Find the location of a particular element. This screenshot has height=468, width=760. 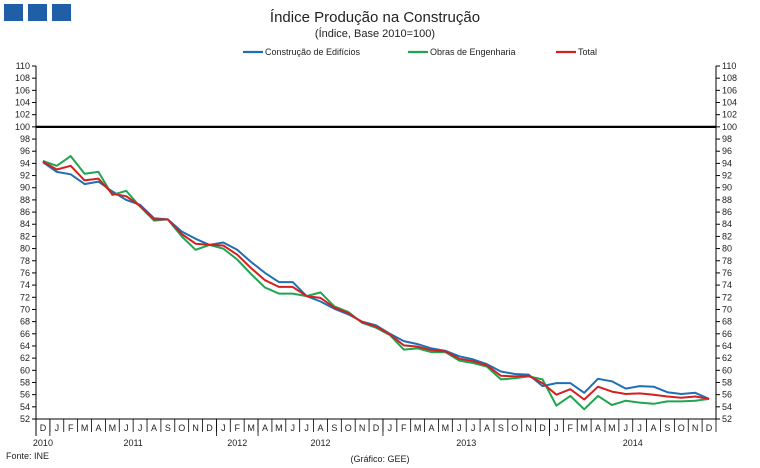

y-tick-label-left: 76 is located at coordinates (25, 273).